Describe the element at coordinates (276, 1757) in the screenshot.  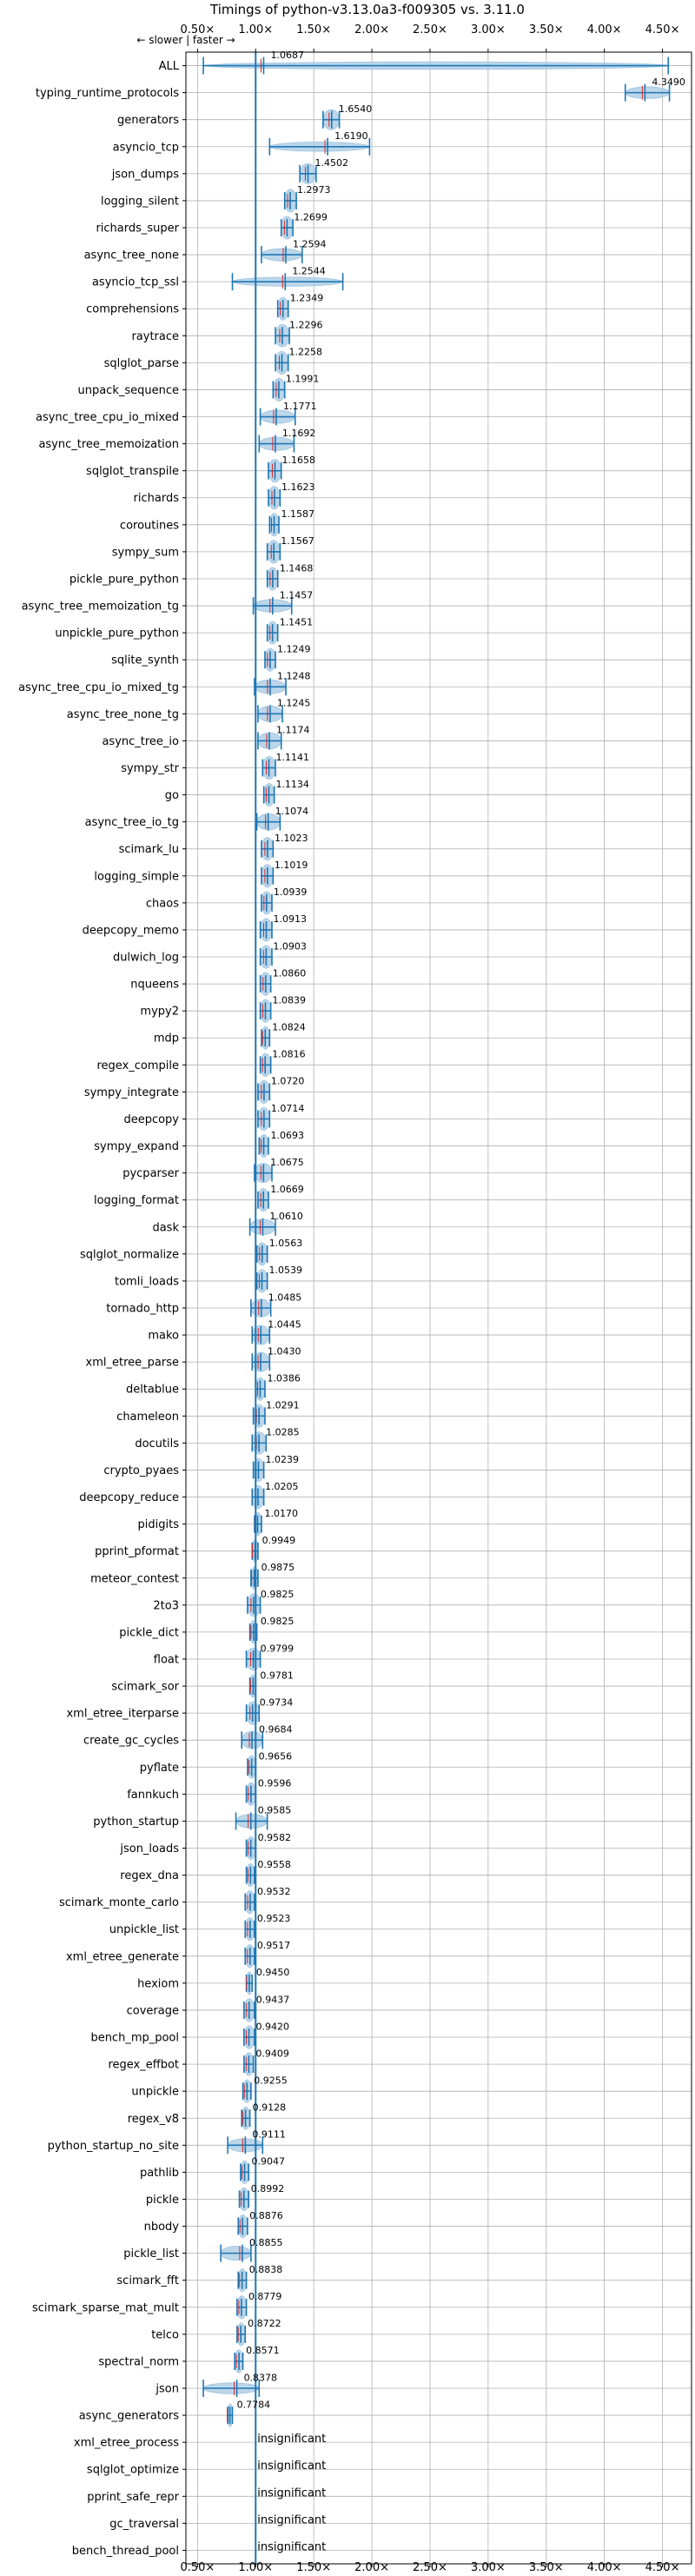
I see `value-label: 0.9656` at that location.